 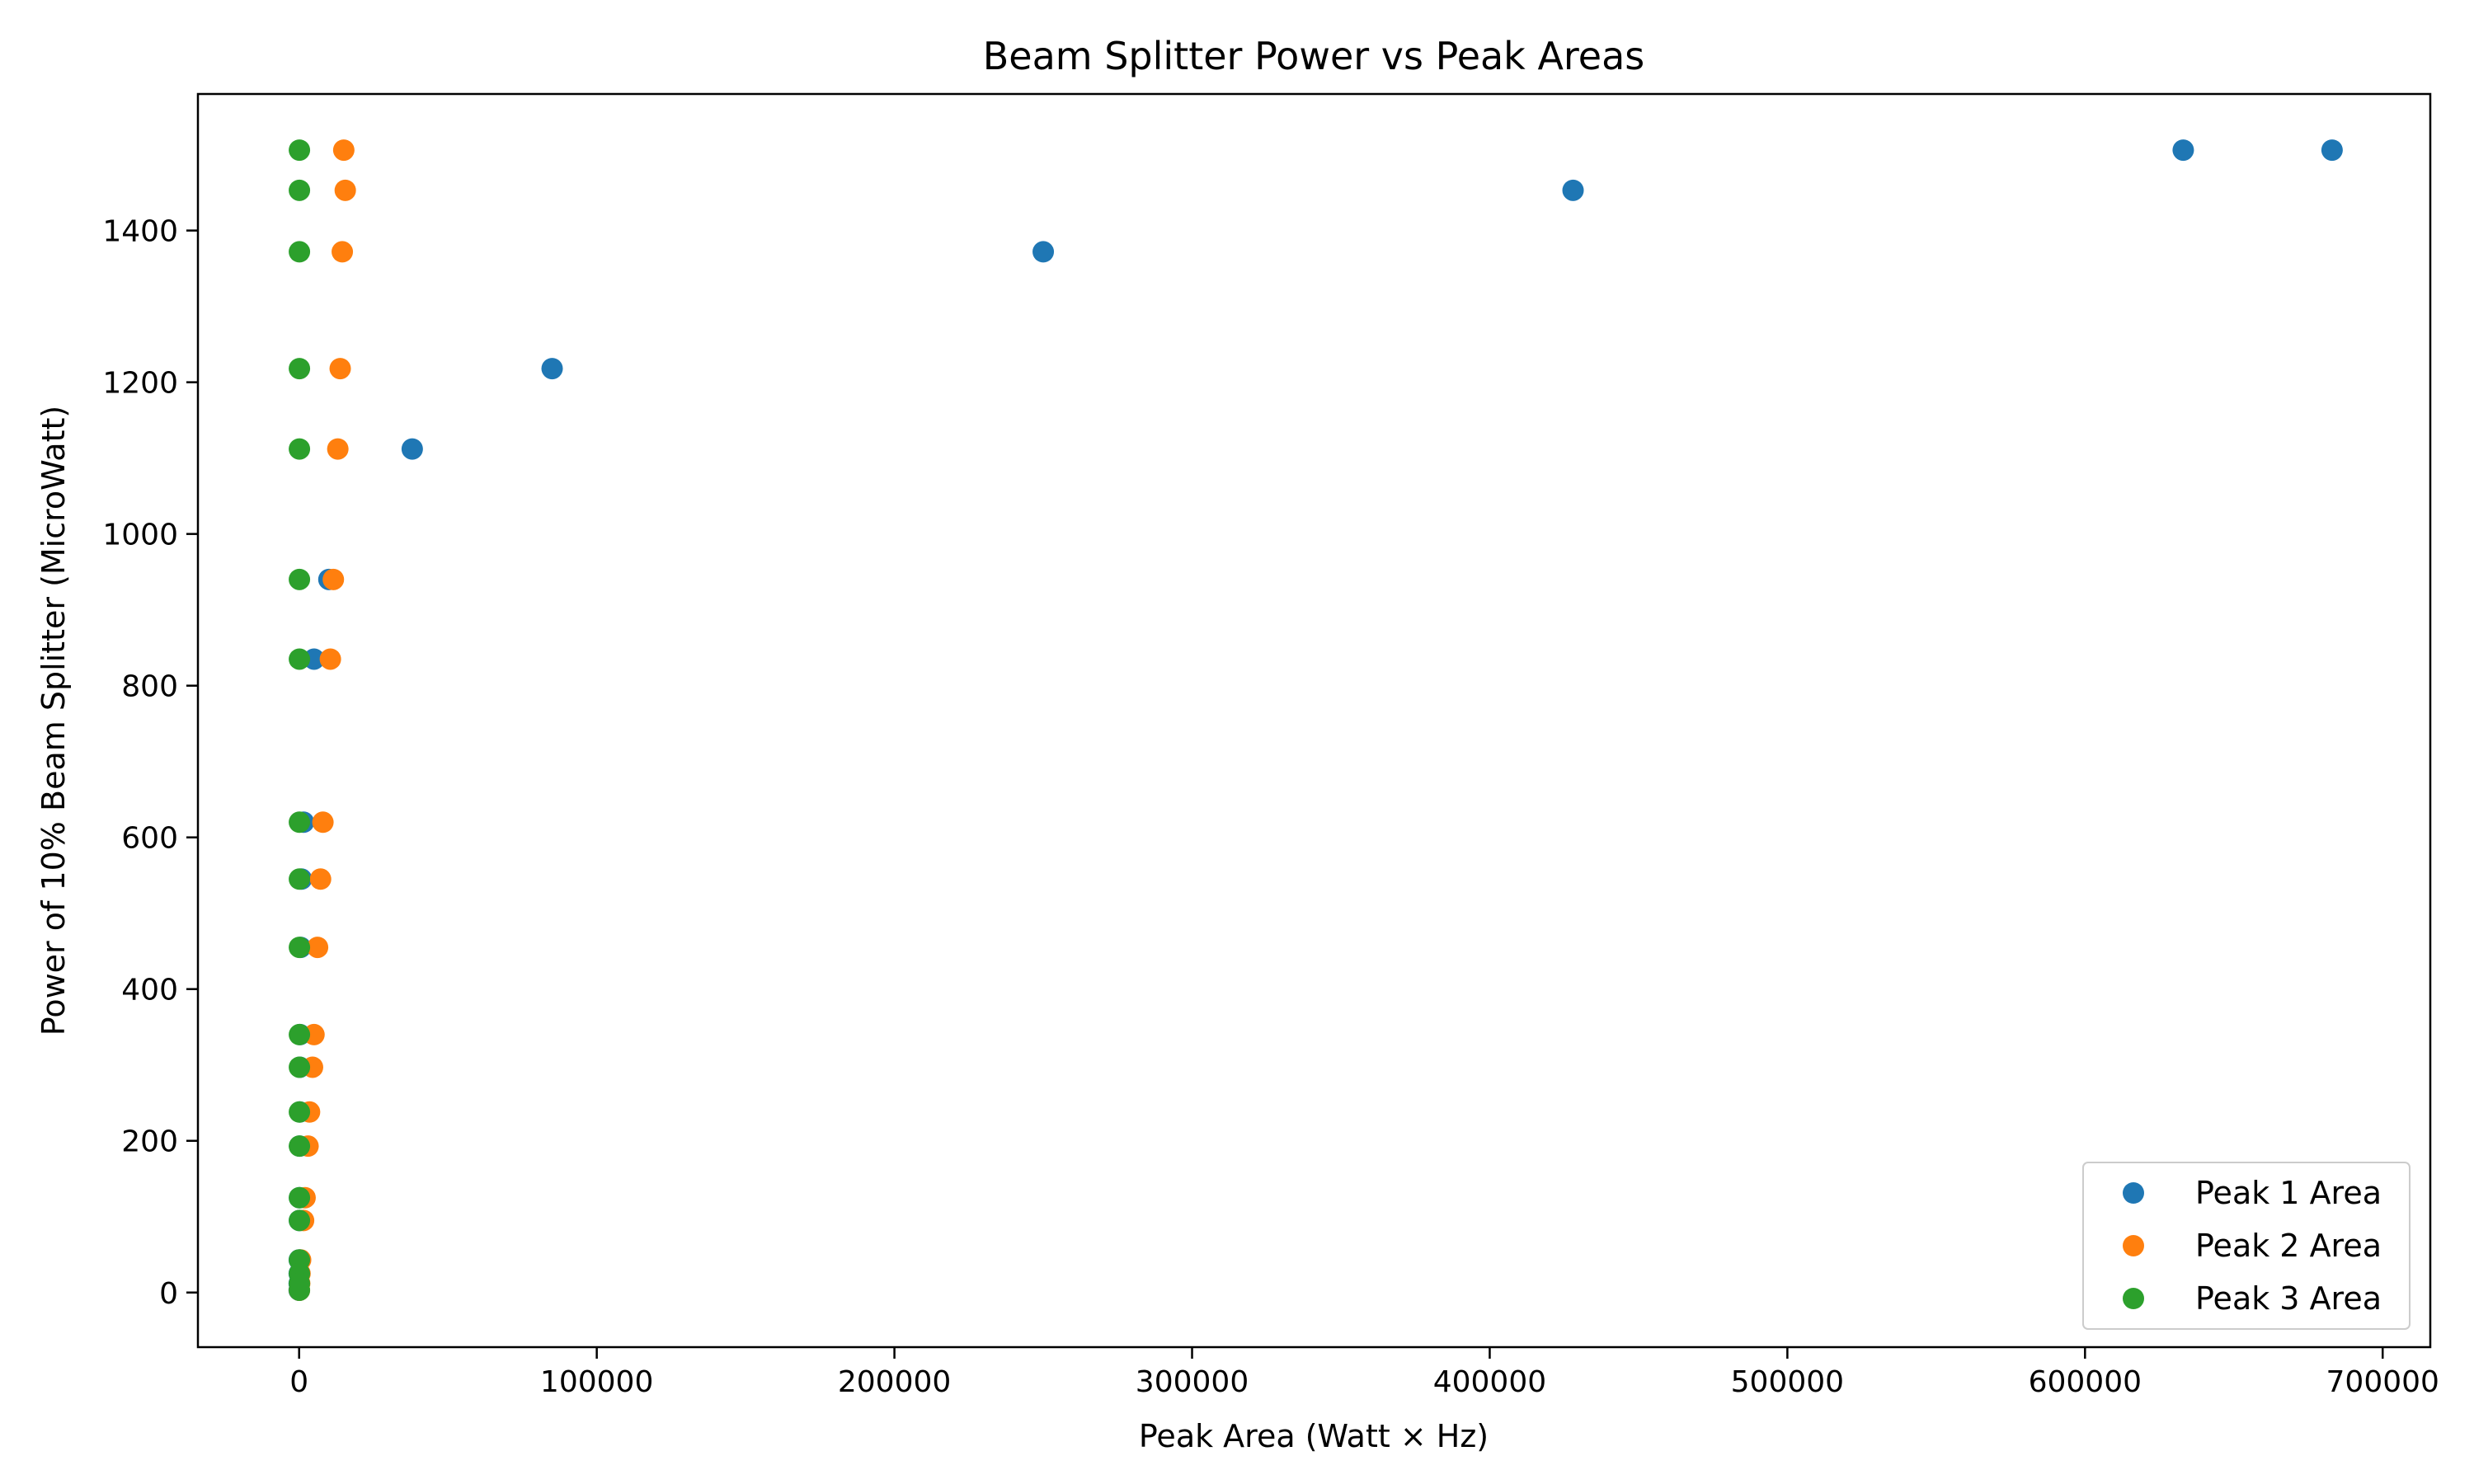 I want to click on y-tick-label: 200, so click(x=149, y=1142).